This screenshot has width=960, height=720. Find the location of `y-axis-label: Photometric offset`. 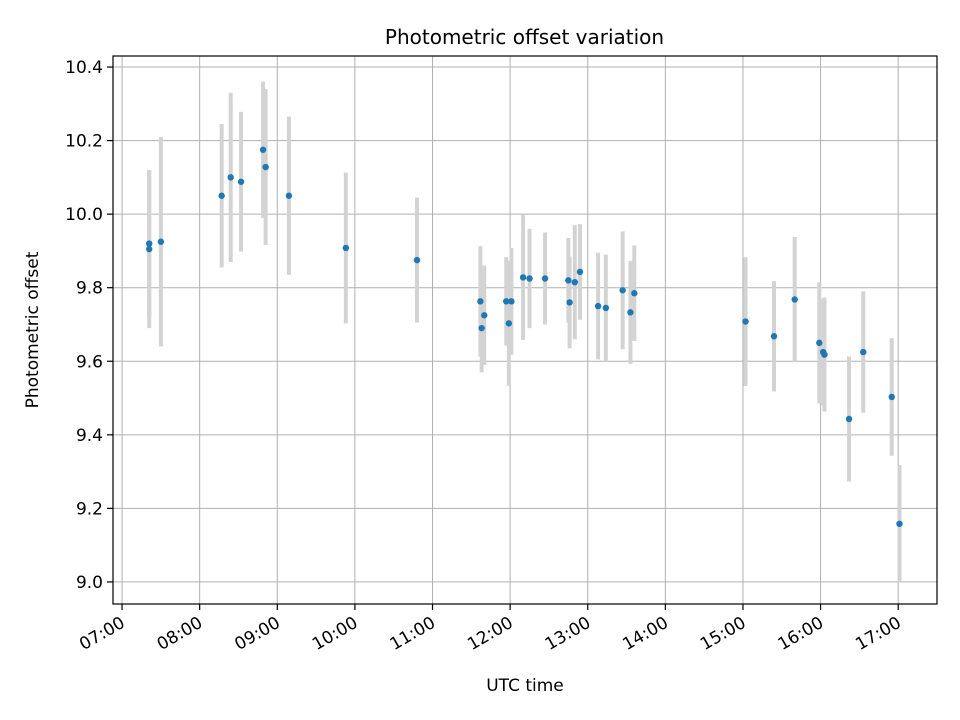

y-axis-label: Photometric offset is located at coordinates (33, 329).